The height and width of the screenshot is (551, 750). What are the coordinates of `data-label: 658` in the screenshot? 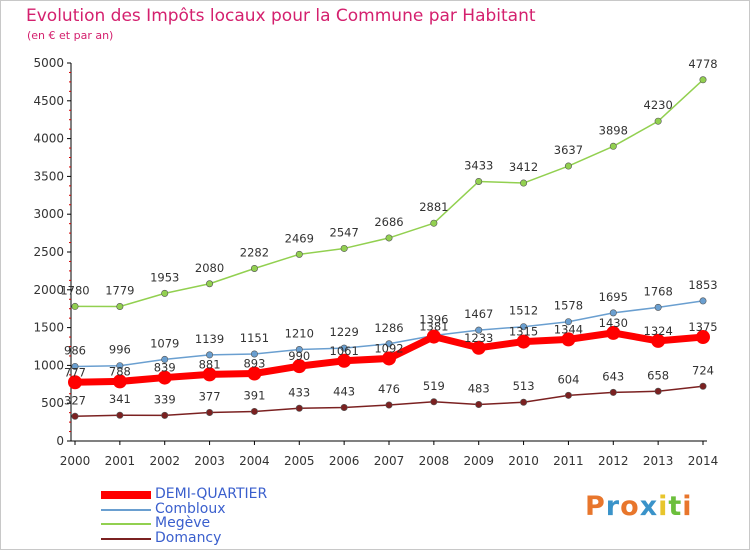 It's located at (658, 375).